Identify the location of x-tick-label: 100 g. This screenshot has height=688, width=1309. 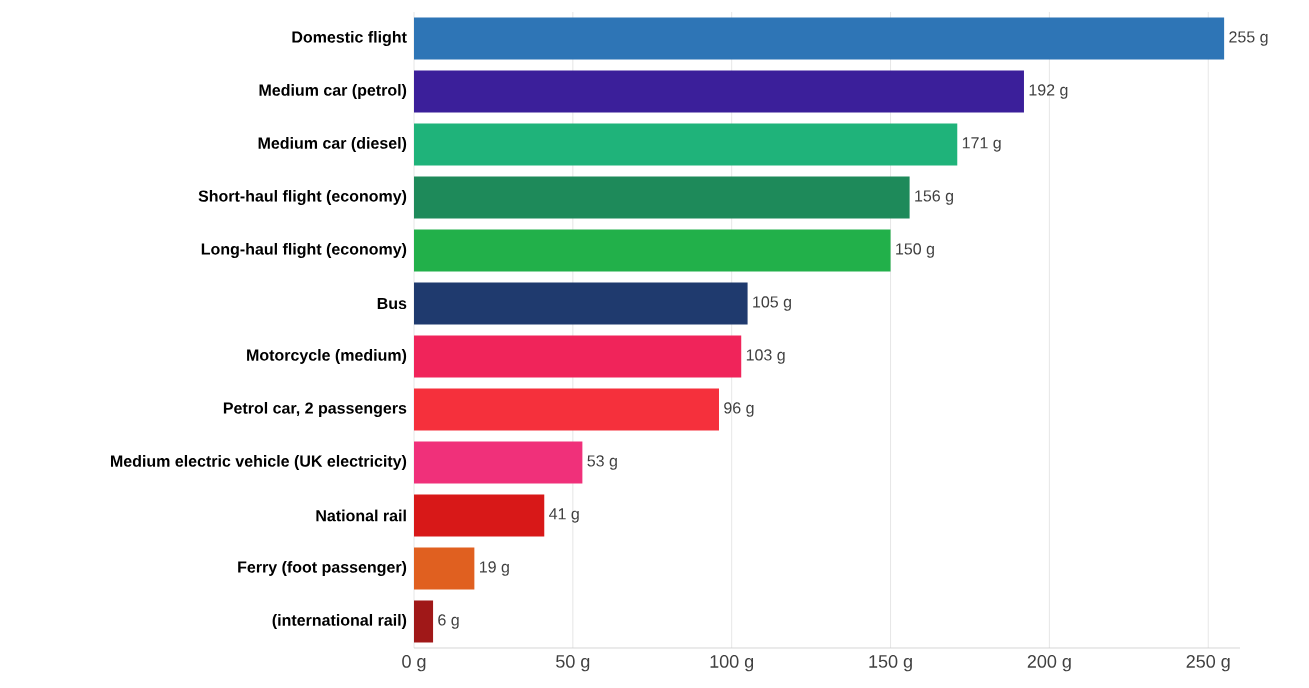
(732, 663).